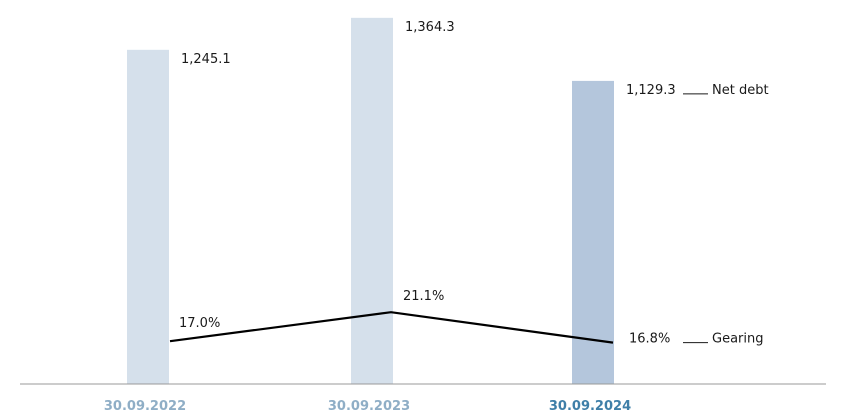 The width and height of the screenshot is (856, 415). I want to click on bar-value-label-1: 1,364.3, so click(430, 27).